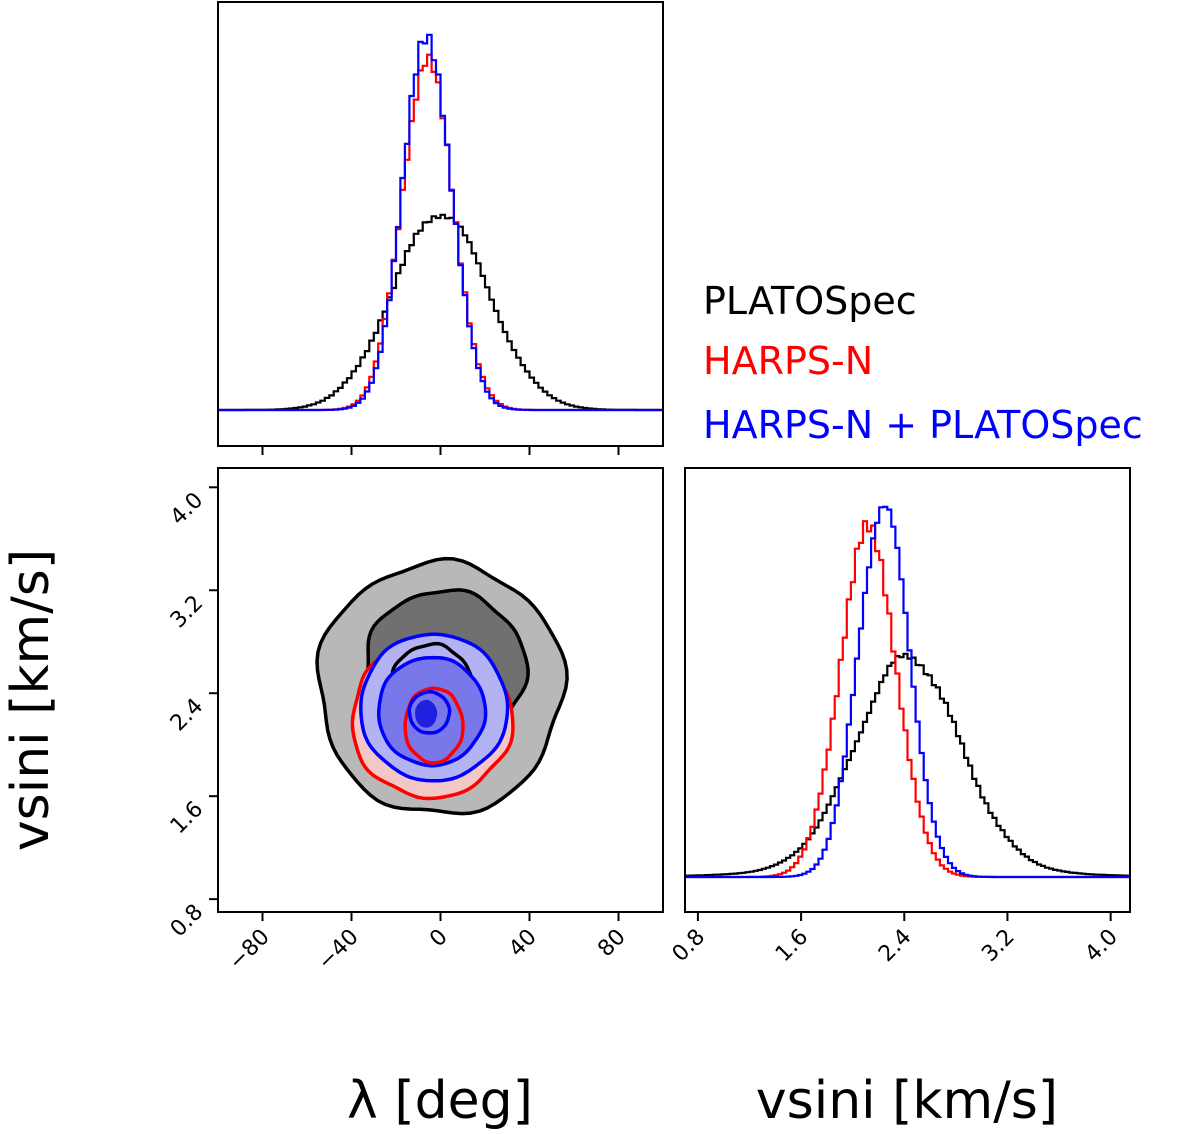 The image size is (1200, 1134). What do you see at coordinates (907, 764) in the screenshot?
I see `vsini-histogram-platospec` at bounding box center [907, 764].